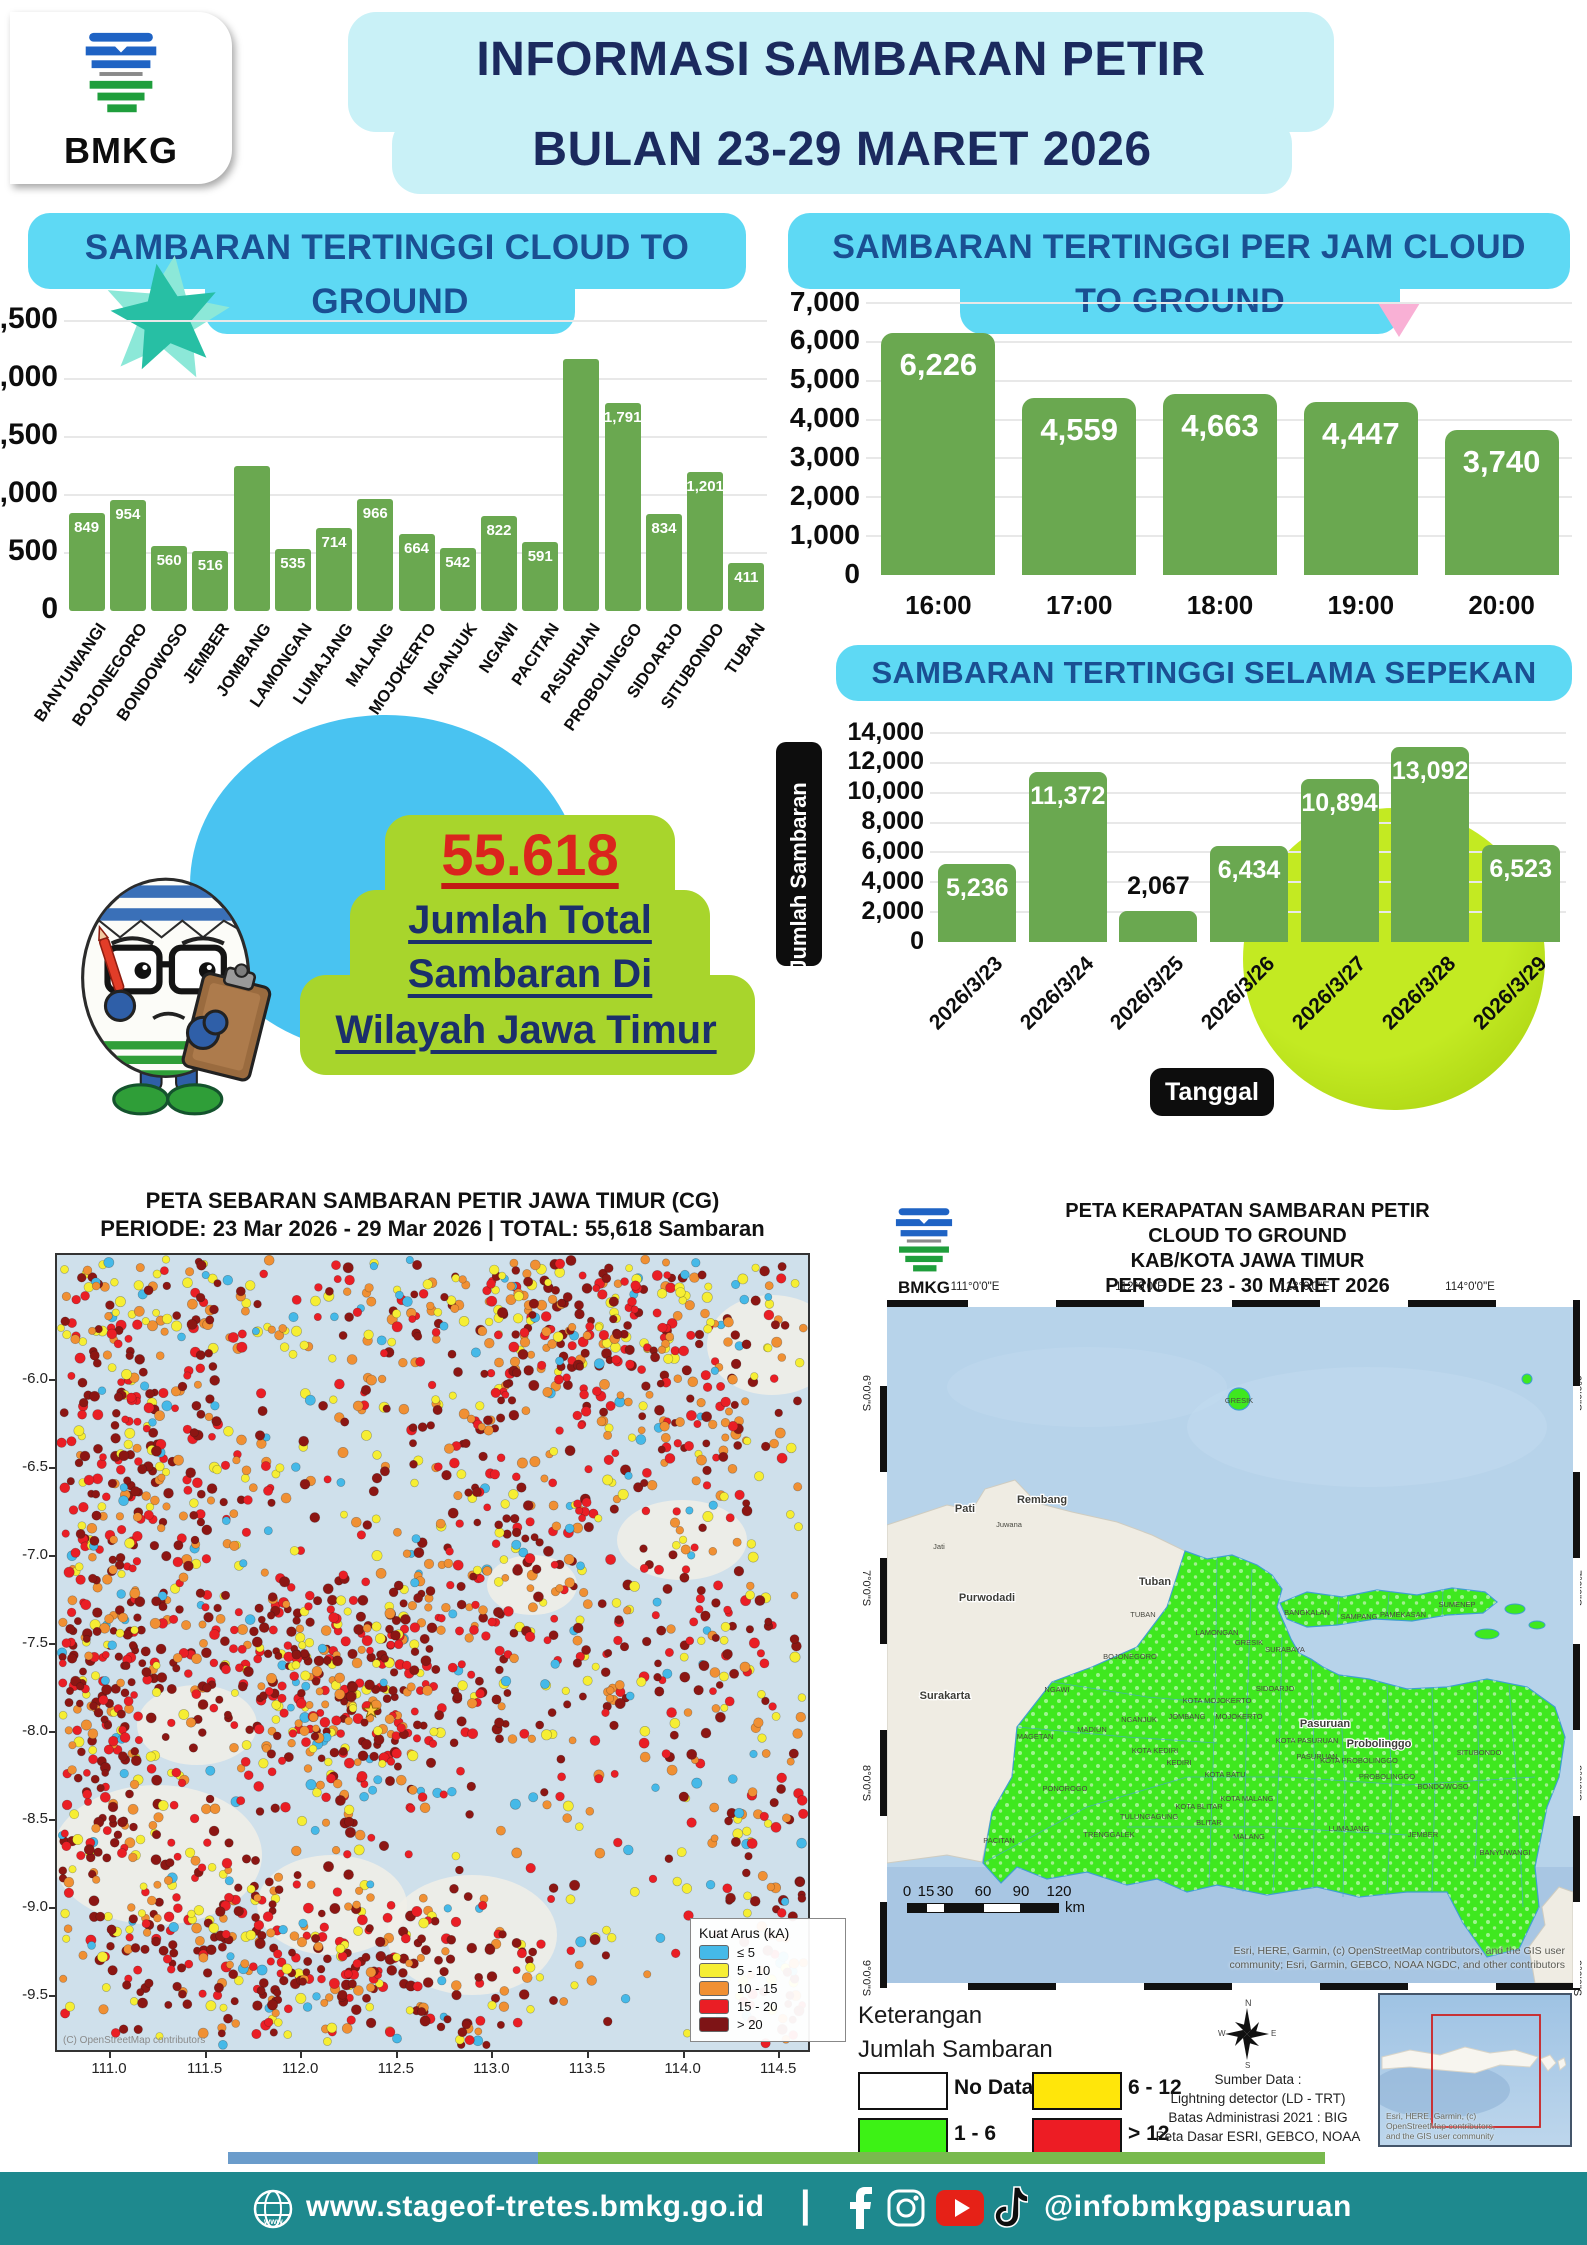 The image size is (1587, 2245). I want to click on cg_per_hour-ytick: 5,000, so click(824, 379).